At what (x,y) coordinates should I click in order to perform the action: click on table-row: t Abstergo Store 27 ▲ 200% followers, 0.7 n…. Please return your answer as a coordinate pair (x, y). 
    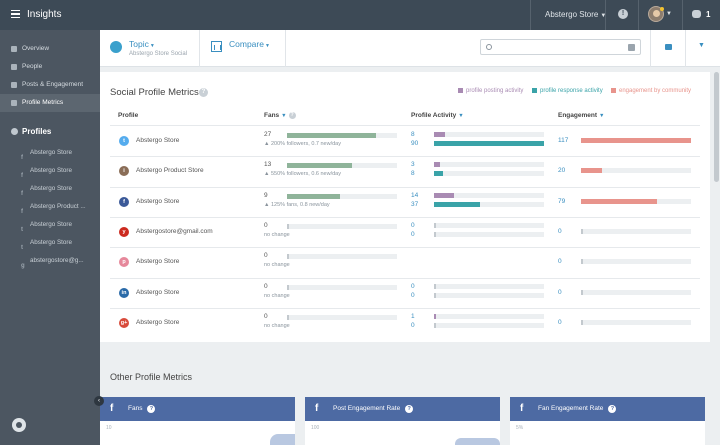
    Looking at the image, I should click on (405, 142).